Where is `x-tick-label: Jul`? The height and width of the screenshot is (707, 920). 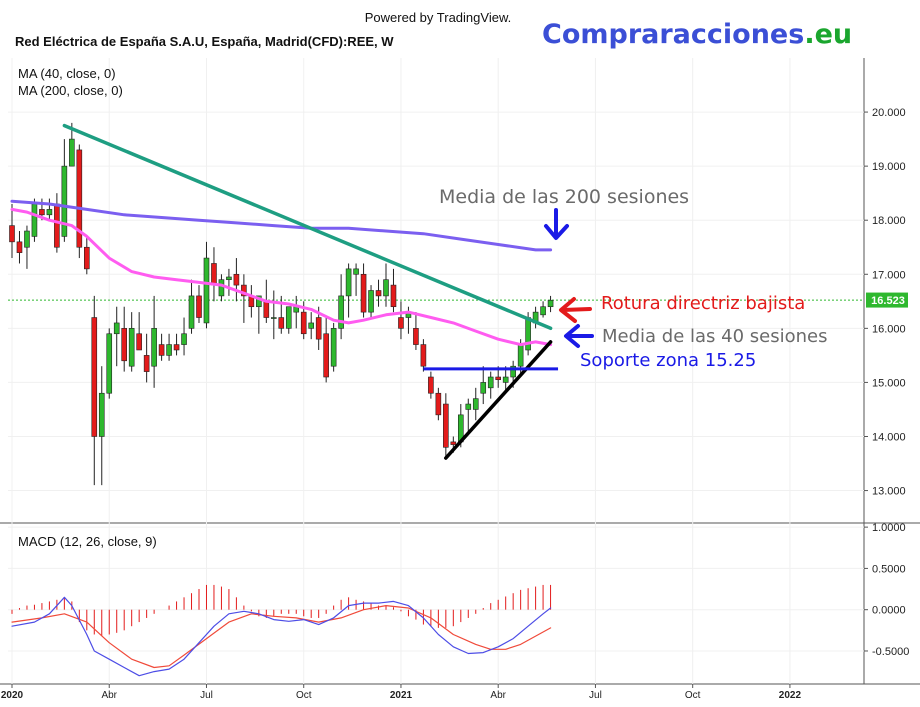
x-tick-label: Jul is located at coordinates (595, 695).